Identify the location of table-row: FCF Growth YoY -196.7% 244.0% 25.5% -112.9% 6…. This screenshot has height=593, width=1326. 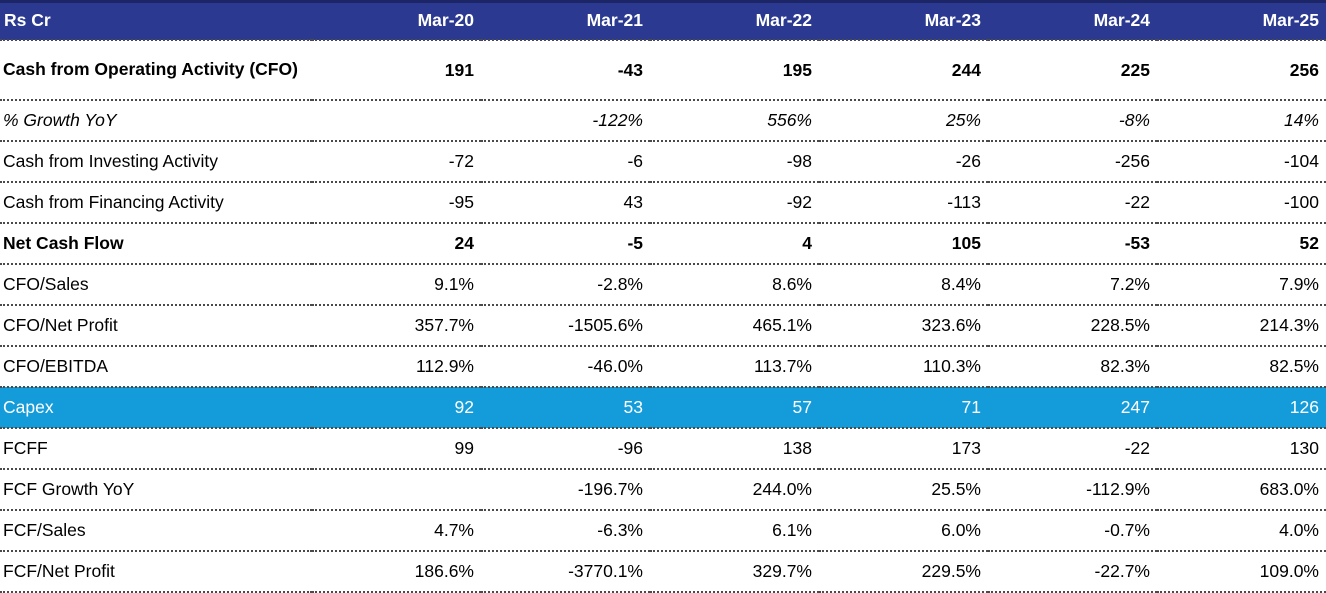
(663, 490).